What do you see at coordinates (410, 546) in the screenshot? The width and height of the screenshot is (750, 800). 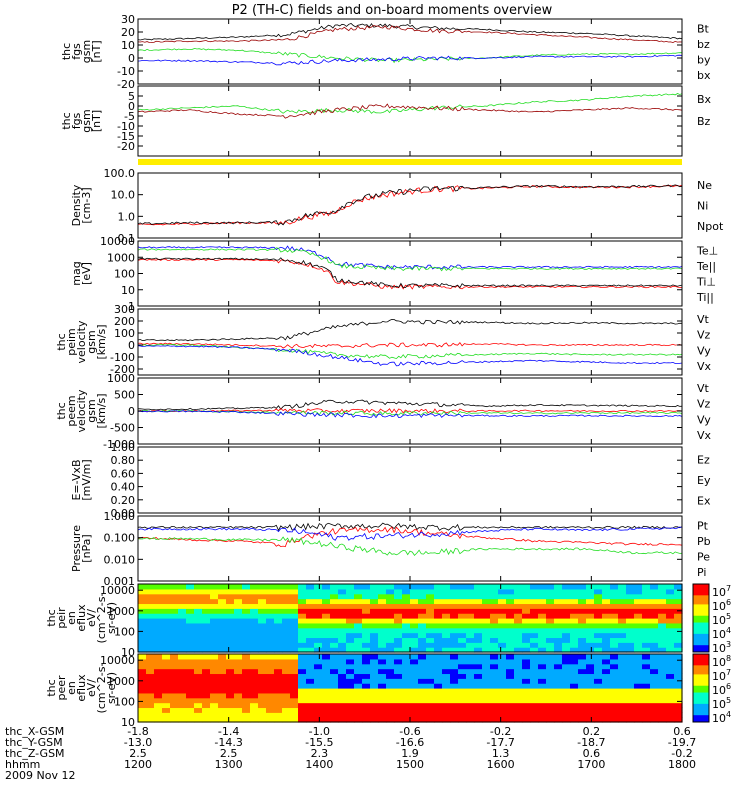 I see `series-line-Pe` at bounding box center [410, 546].